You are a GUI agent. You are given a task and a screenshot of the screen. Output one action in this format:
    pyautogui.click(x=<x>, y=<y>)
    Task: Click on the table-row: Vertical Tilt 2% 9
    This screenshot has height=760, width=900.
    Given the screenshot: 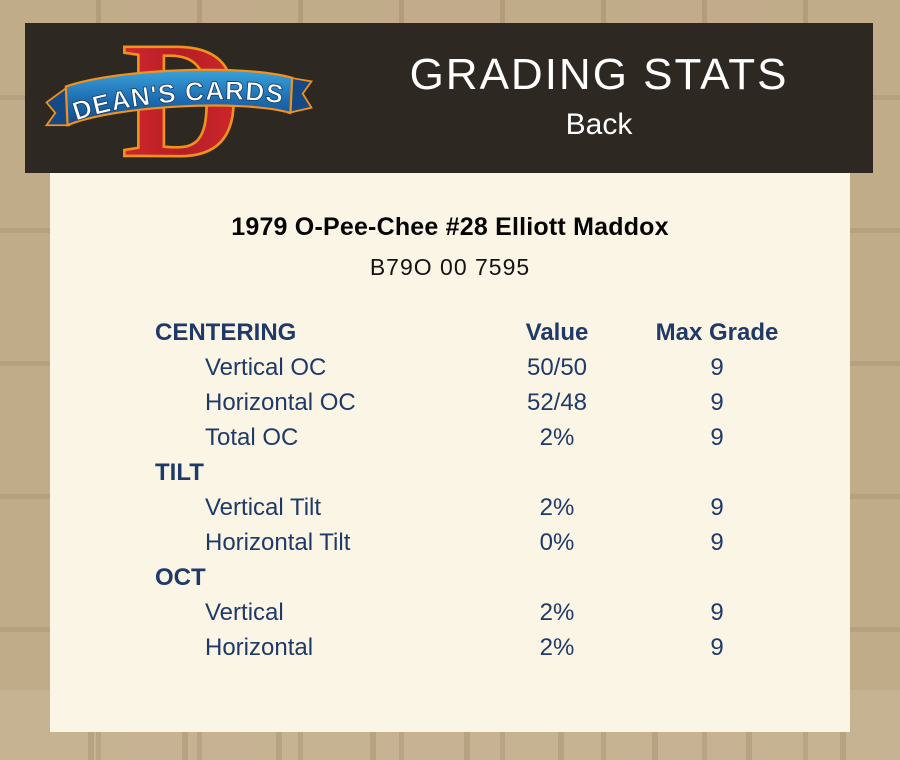 What is the action you would take?
    pyautogui.click(x=477, y=507)
    